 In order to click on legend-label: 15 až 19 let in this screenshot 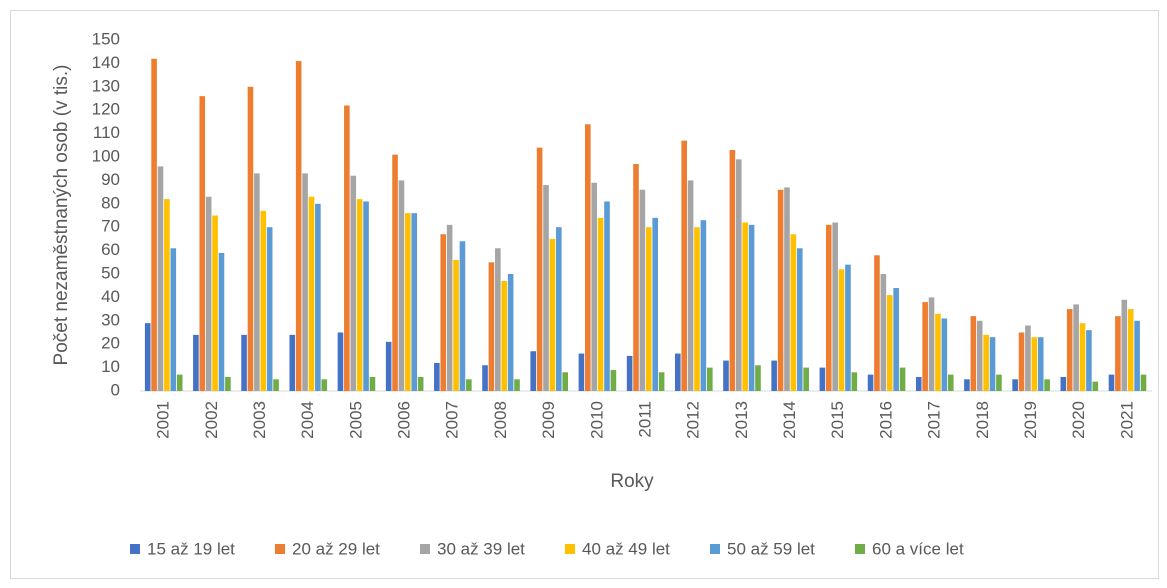, I will do `click(191, 548)`.